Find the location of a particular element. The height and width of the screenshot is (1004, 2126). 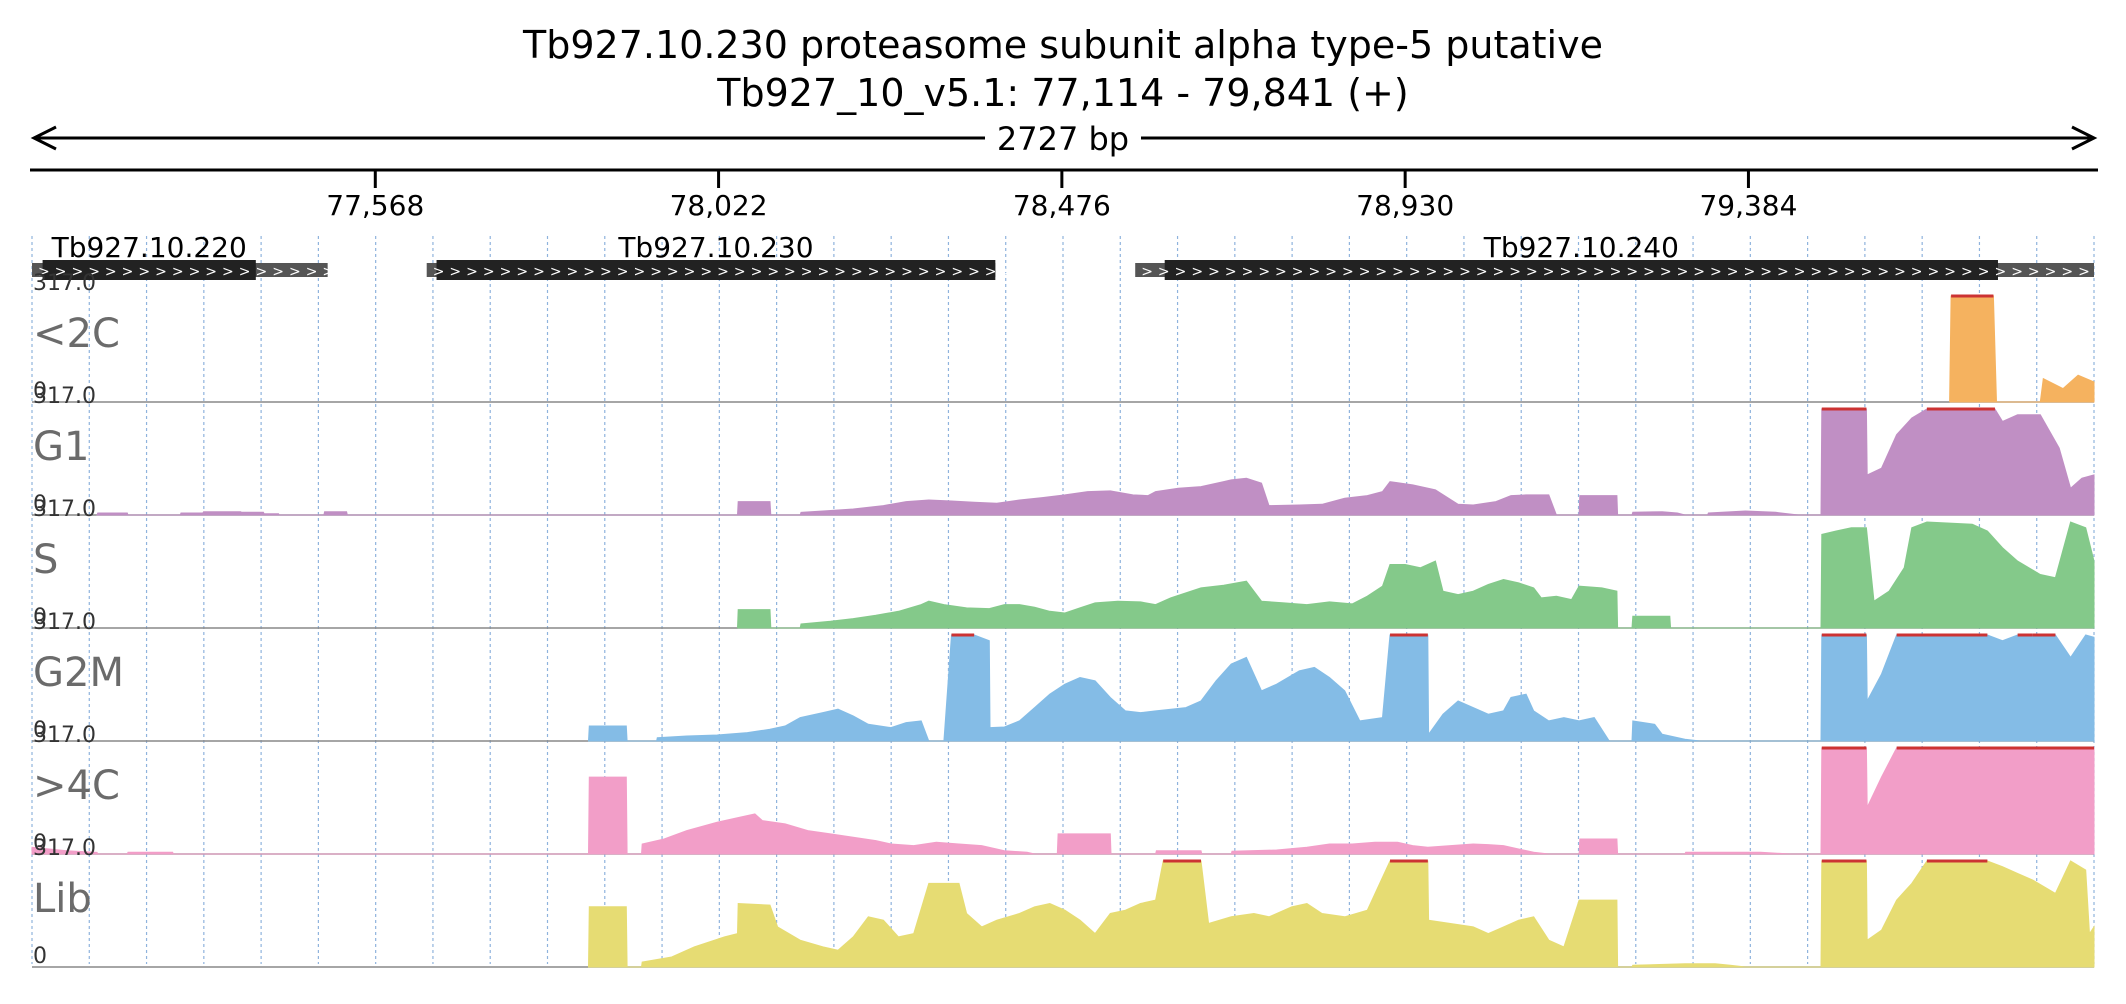

track-name: G2M is located at coordinates (78, 673).